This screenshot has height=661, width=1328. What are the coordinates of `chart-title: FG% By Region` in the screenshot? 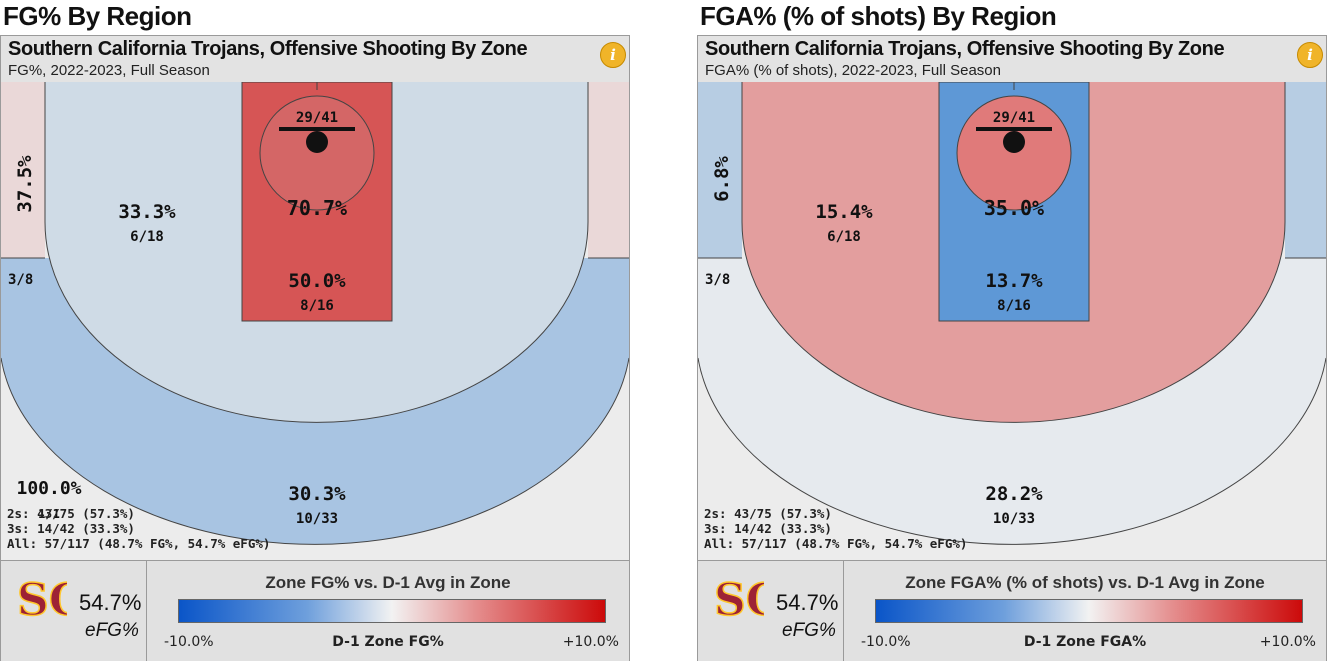 It's located at (97, 16).